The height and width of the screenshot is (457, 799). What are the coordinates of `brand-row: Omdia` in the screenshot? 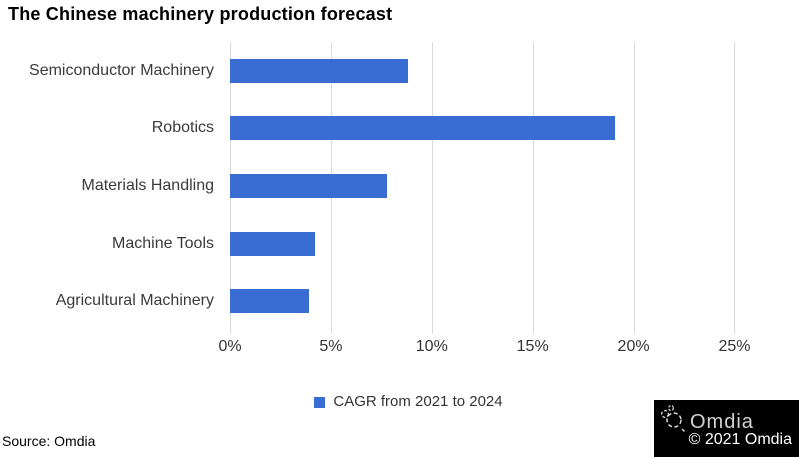 It's located at (706, 420).